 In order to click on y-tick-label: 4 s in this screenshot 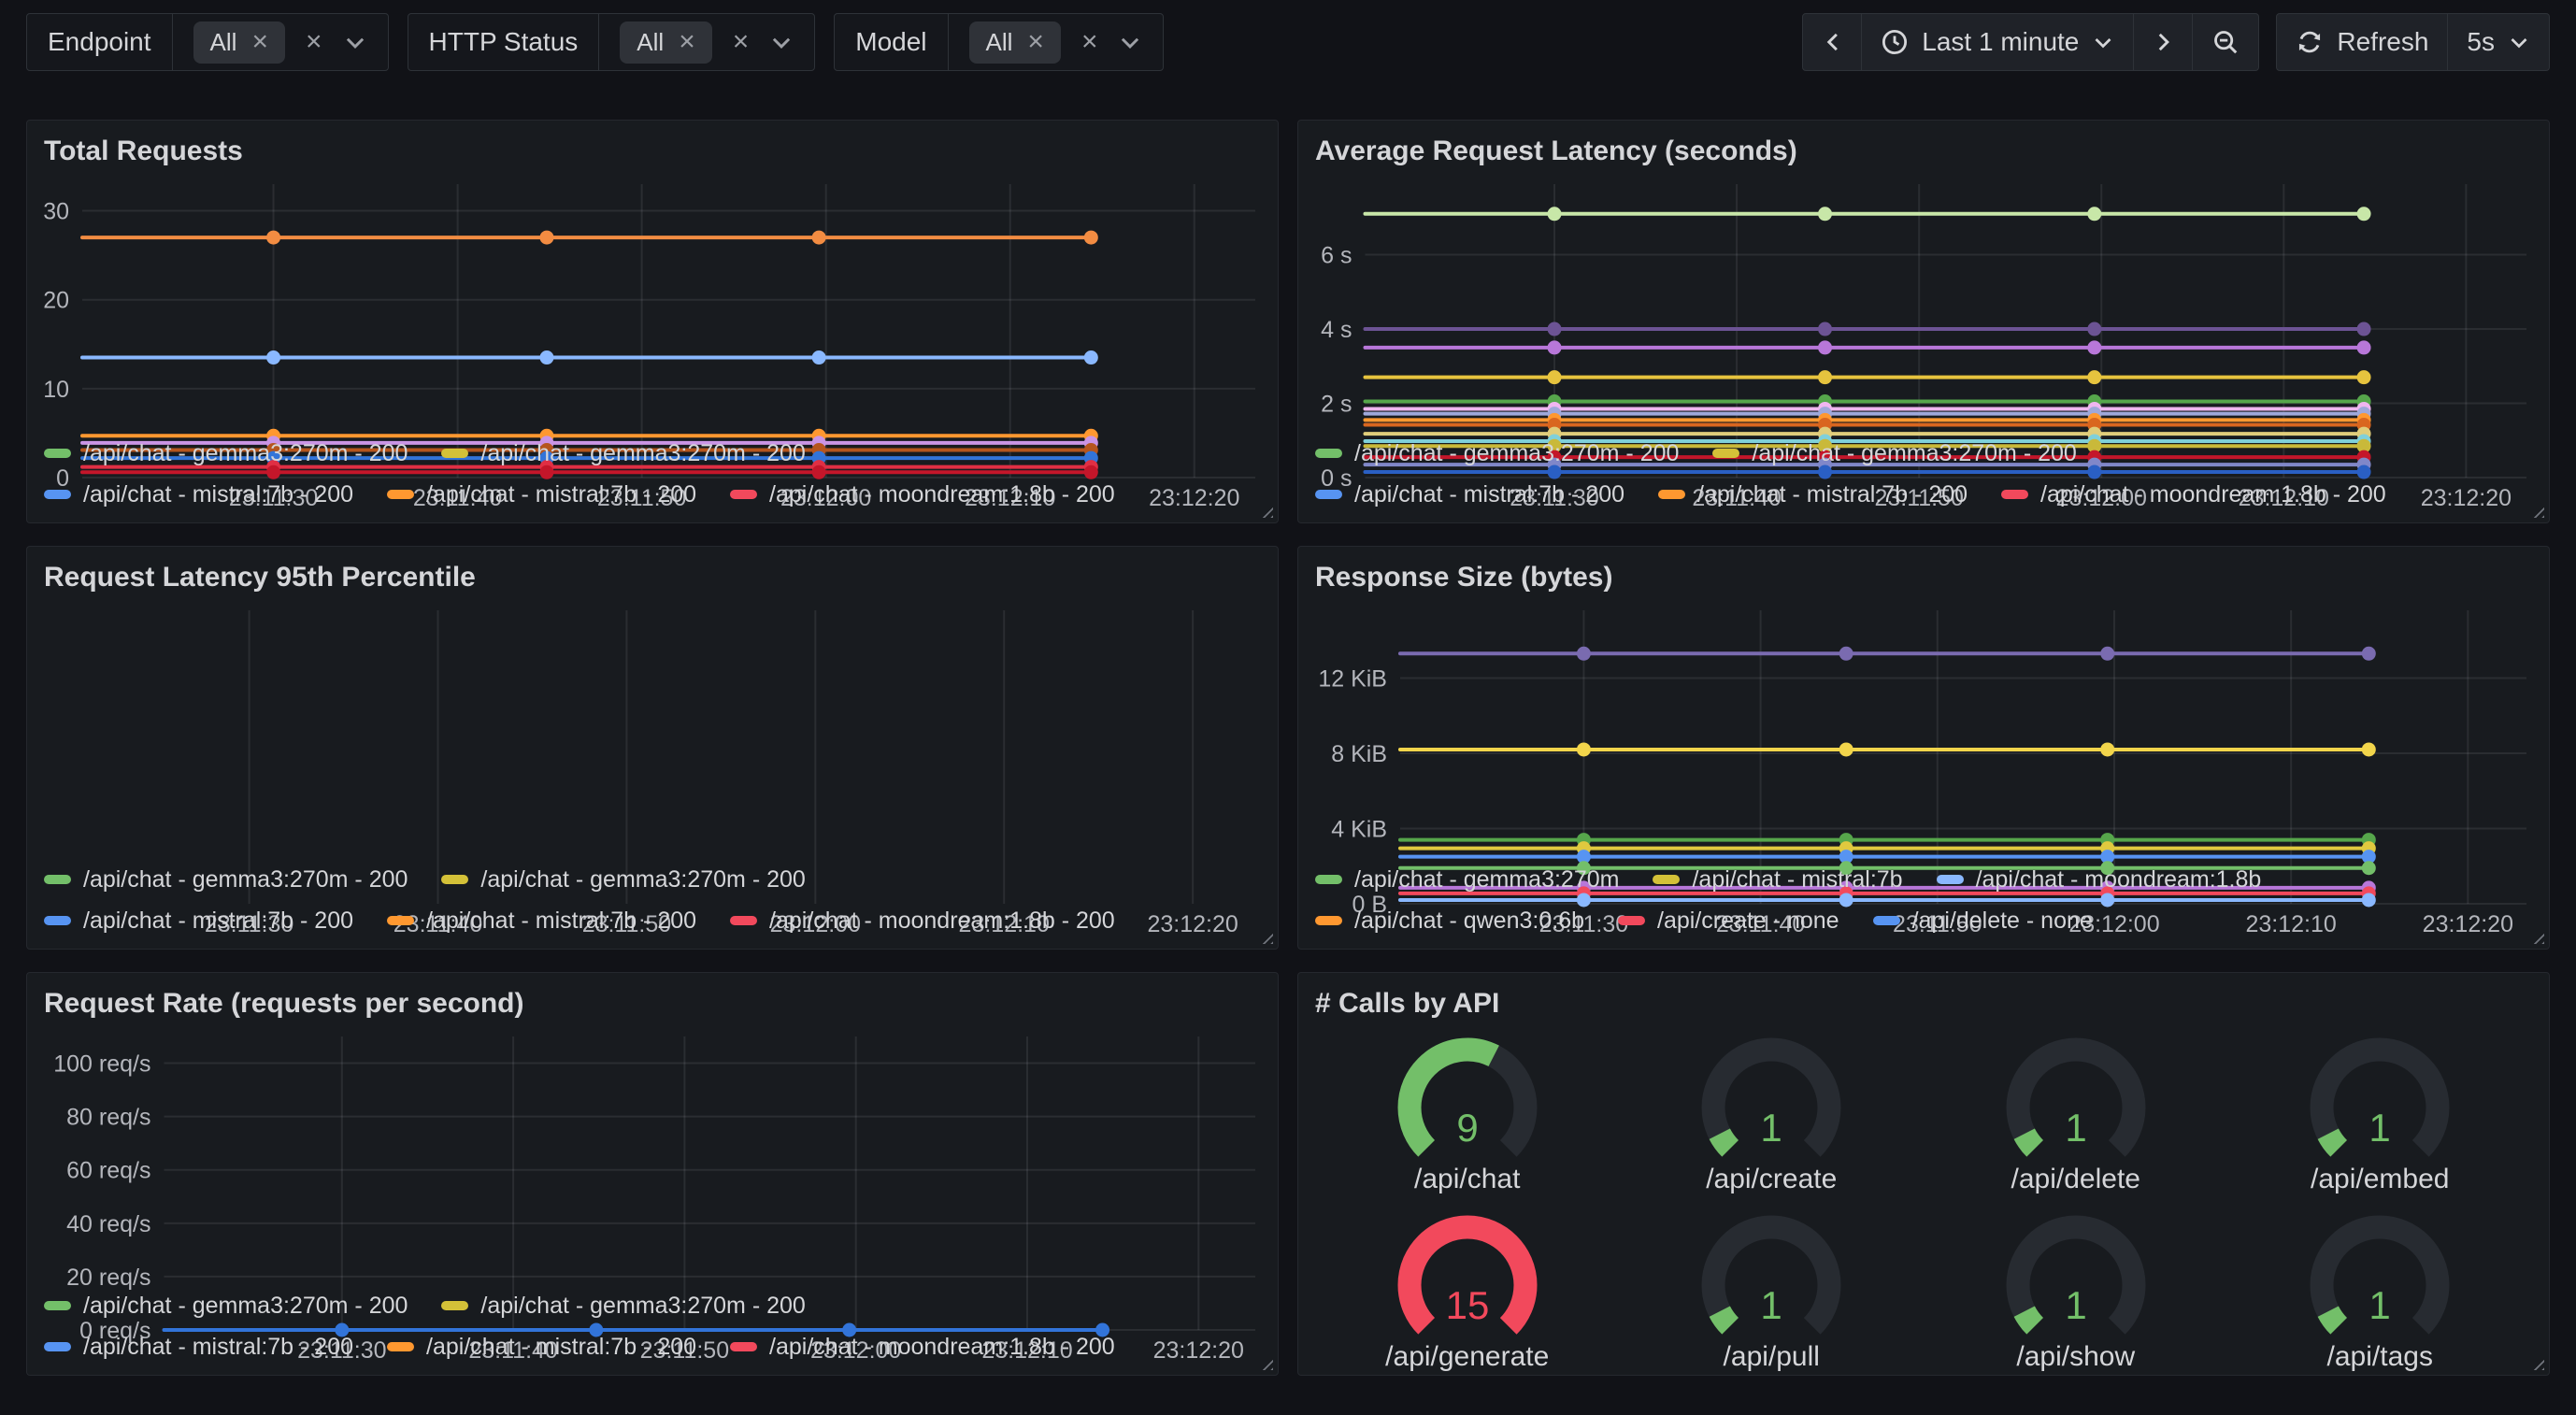, I will do `click(1336, 330)`.